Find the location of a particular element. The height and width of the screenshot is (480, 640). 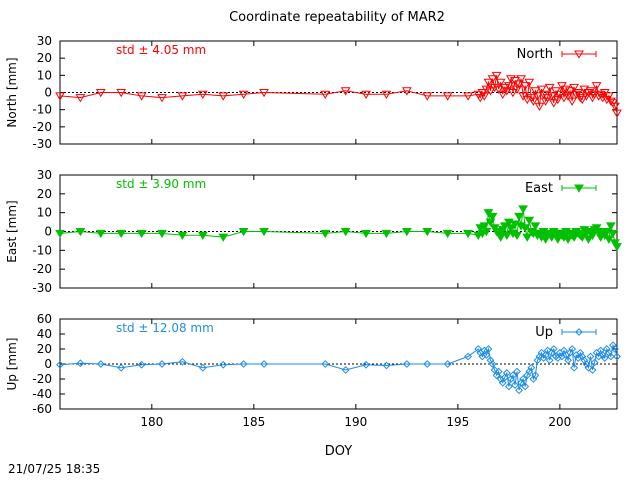

y-tick-label: 0 is located at coordinates (48, 93).